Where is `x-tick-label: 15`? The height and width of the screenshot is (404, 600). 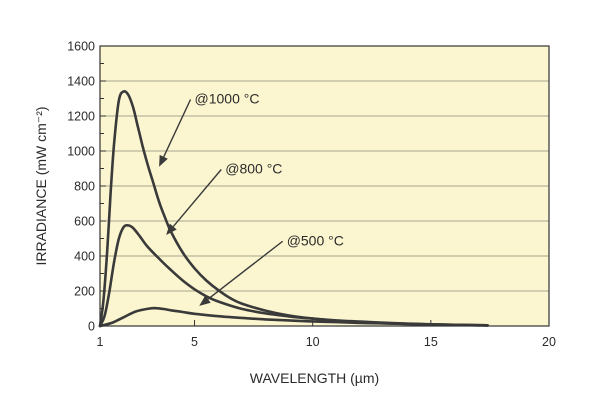
x-tick-label: 15 is located at coordinates (431, 342).